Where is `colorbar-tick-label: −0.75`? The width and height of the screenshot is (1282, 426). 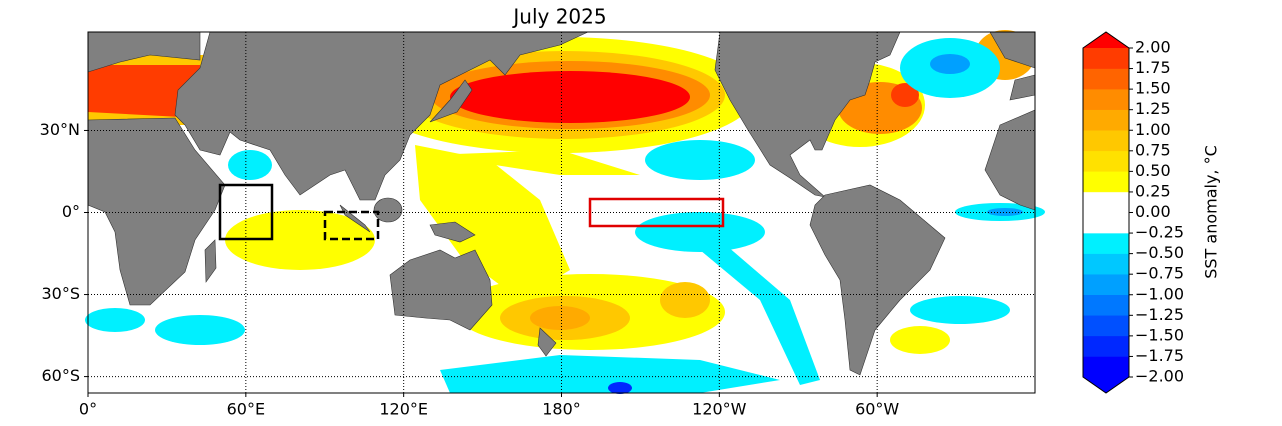 colorbar-tick-label: −0.75 is located at coordinates (1159, 273).